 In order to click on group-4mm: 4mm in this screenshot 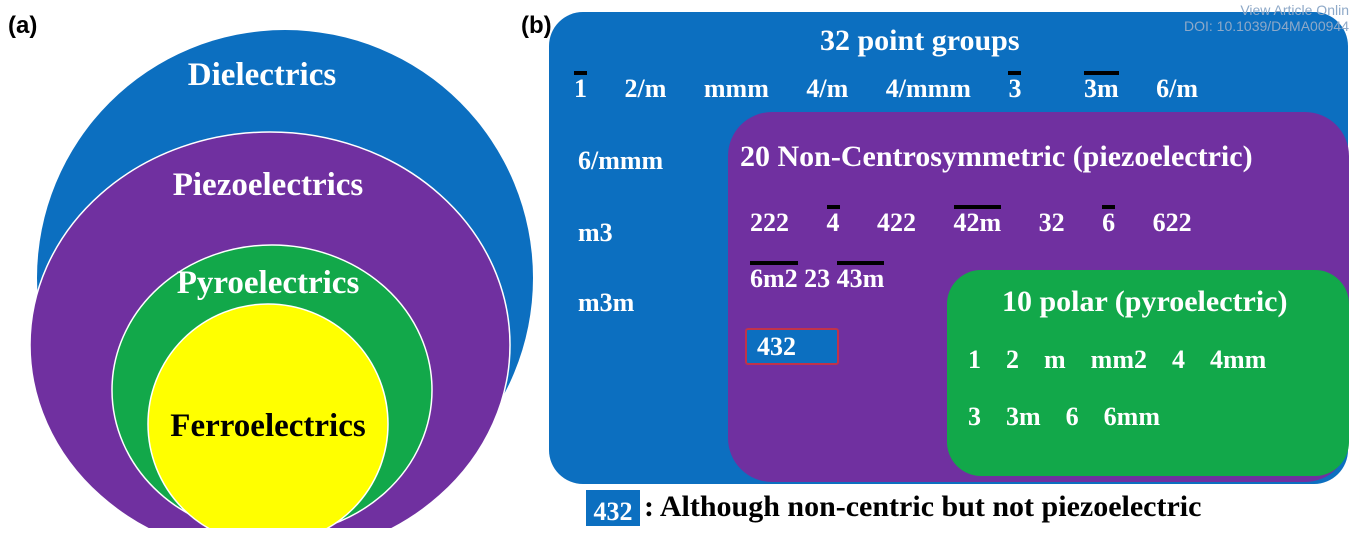, I will do `click(1238, 359)`.